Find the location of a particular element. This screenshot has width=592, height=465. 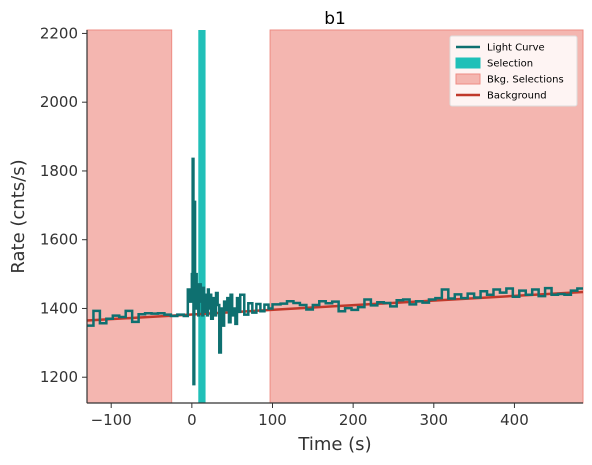

legend-box is located at coordinates (513, 71).